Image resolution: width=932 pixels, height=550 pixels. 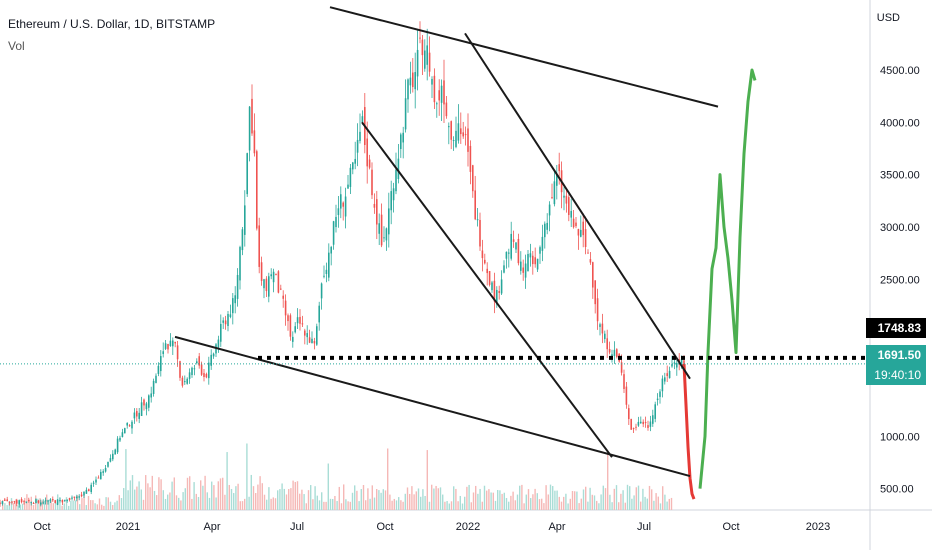 I want to click on projection-down-path, so click(x=689, y=431).